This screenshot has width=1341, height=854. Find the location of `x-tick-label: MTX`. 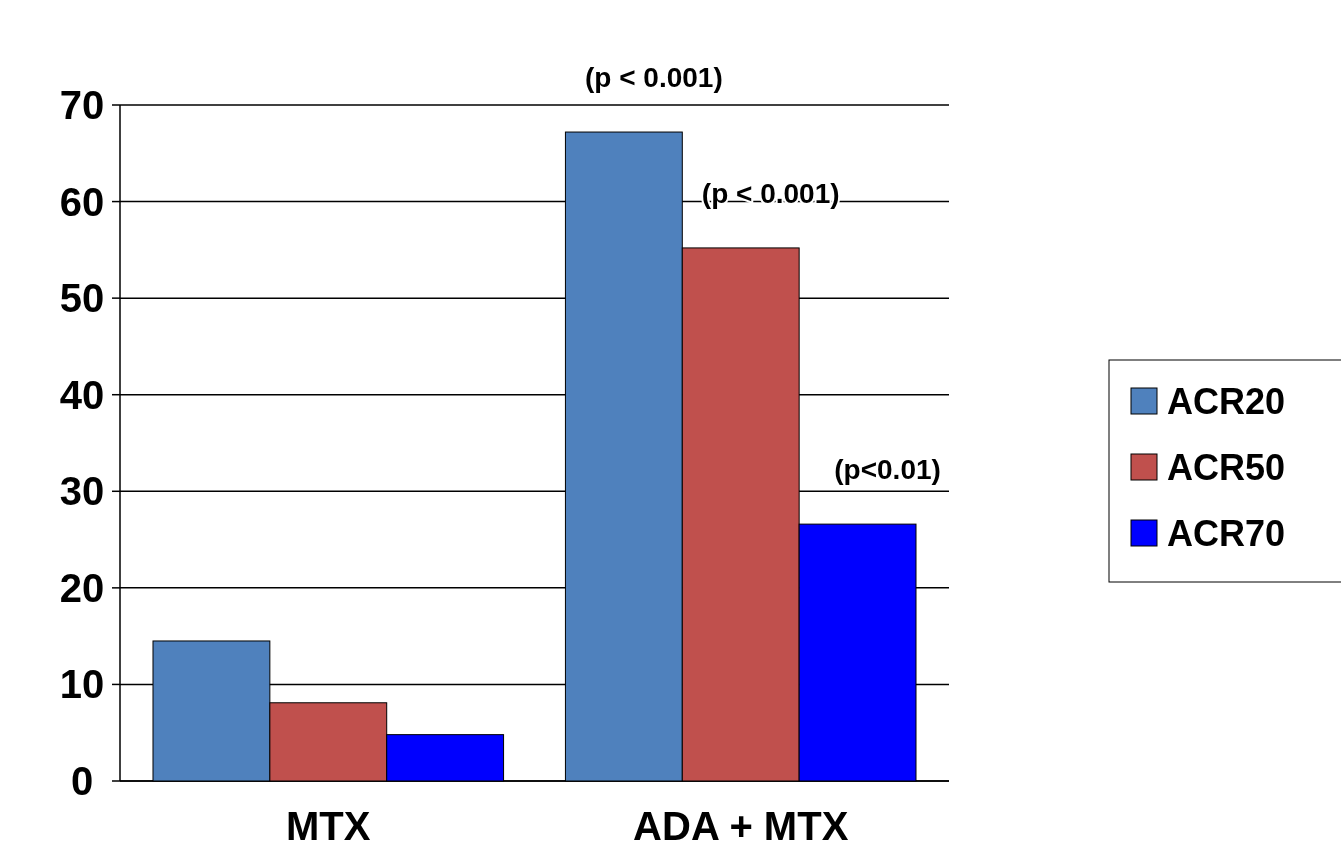

x-tick-label: MTX is located at coordinates (328, 826).